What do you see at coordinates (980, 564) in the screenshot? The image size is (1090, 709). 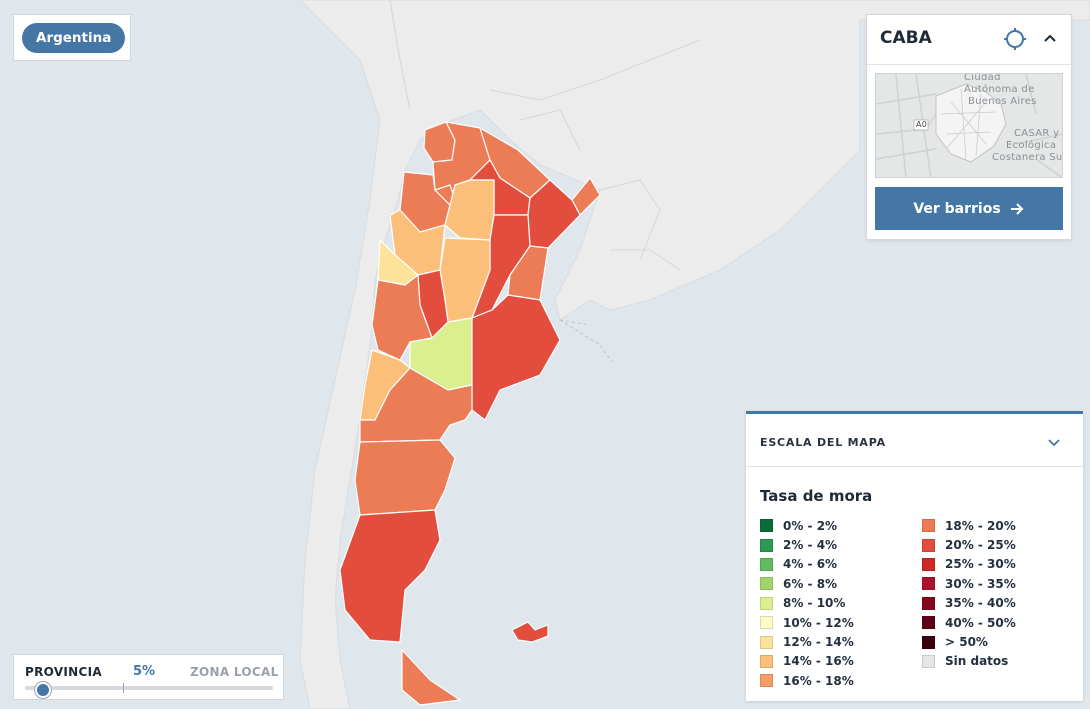 I see `legend-label: 25% - 30%` at bounding box center [980, 564].